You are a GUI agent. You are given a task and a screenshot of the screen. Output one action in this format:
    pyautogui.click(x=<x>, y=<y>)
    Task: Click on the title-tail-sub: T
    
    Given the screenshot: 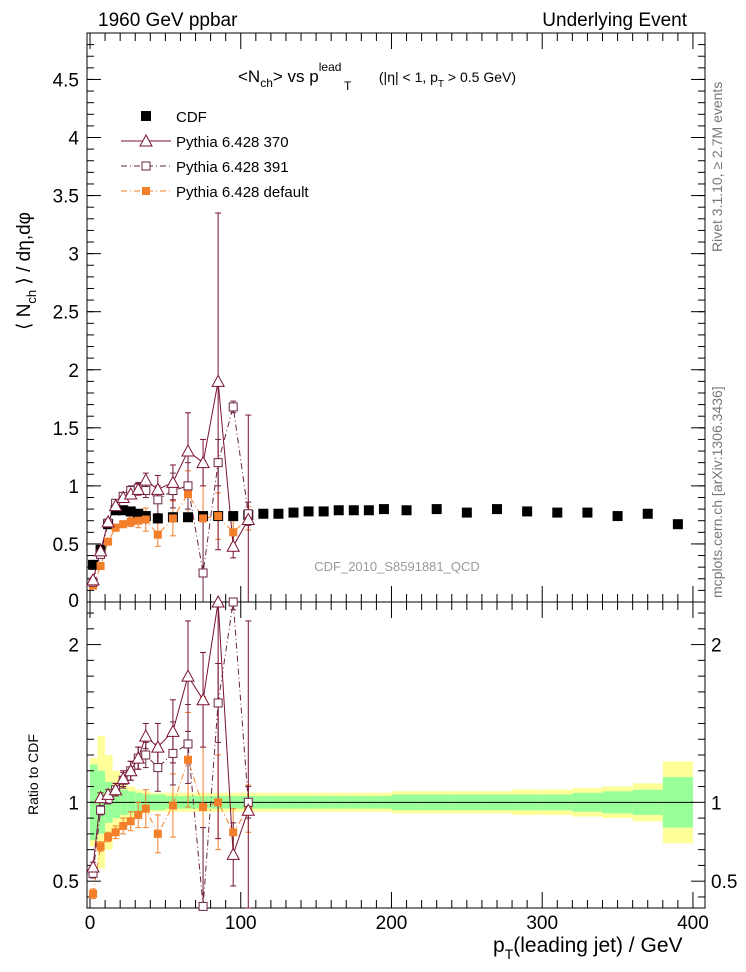 What is the action you would take?
    pyautogui.click(x=441, y=84)
    